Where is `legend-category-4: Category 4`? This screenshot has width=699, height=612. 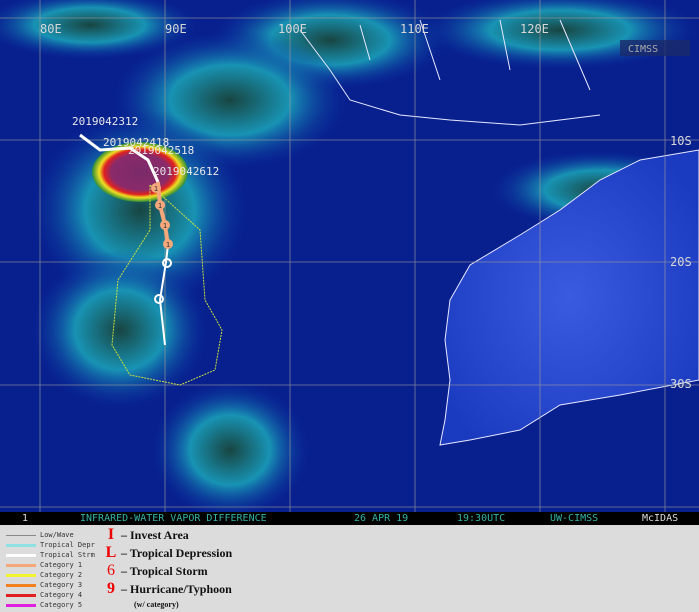 legend-category-4: Category 4 is located at coordinates (44, 595).